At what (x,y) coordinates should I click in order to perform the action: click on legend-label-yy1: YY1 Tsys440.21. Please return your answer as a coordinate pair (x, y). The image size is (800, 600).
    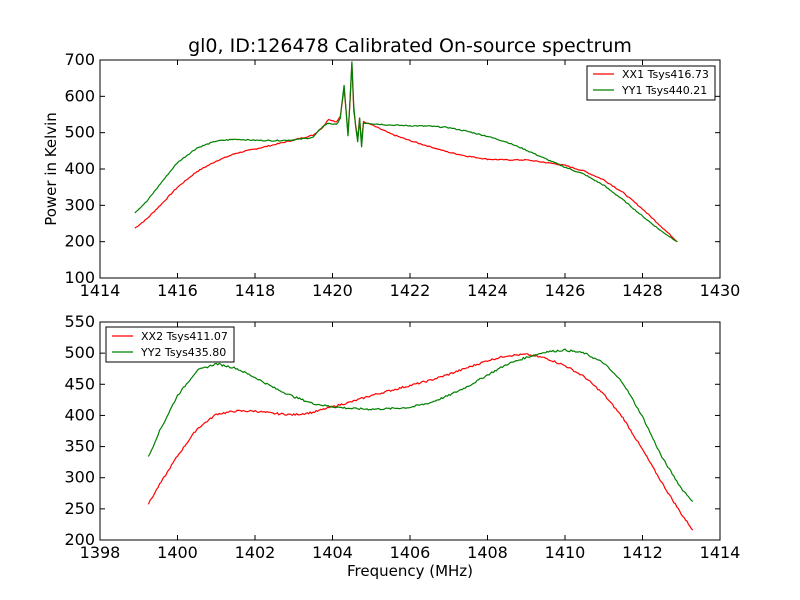
    Looking at the image, I should click on (664, 90).